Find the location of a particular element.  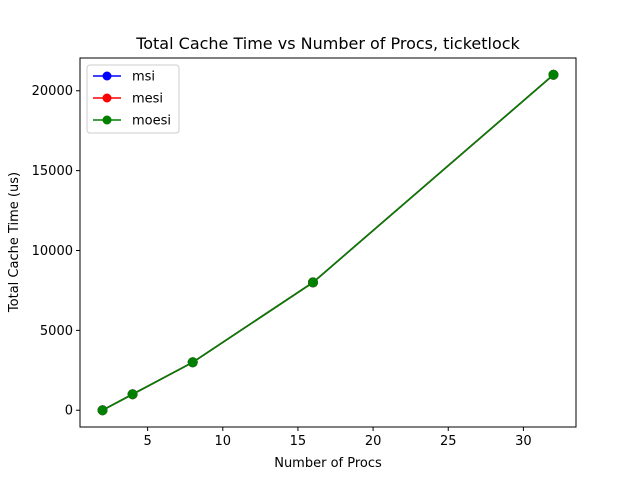

y-tick-label: 10000 is located at coordinates (52, 251).